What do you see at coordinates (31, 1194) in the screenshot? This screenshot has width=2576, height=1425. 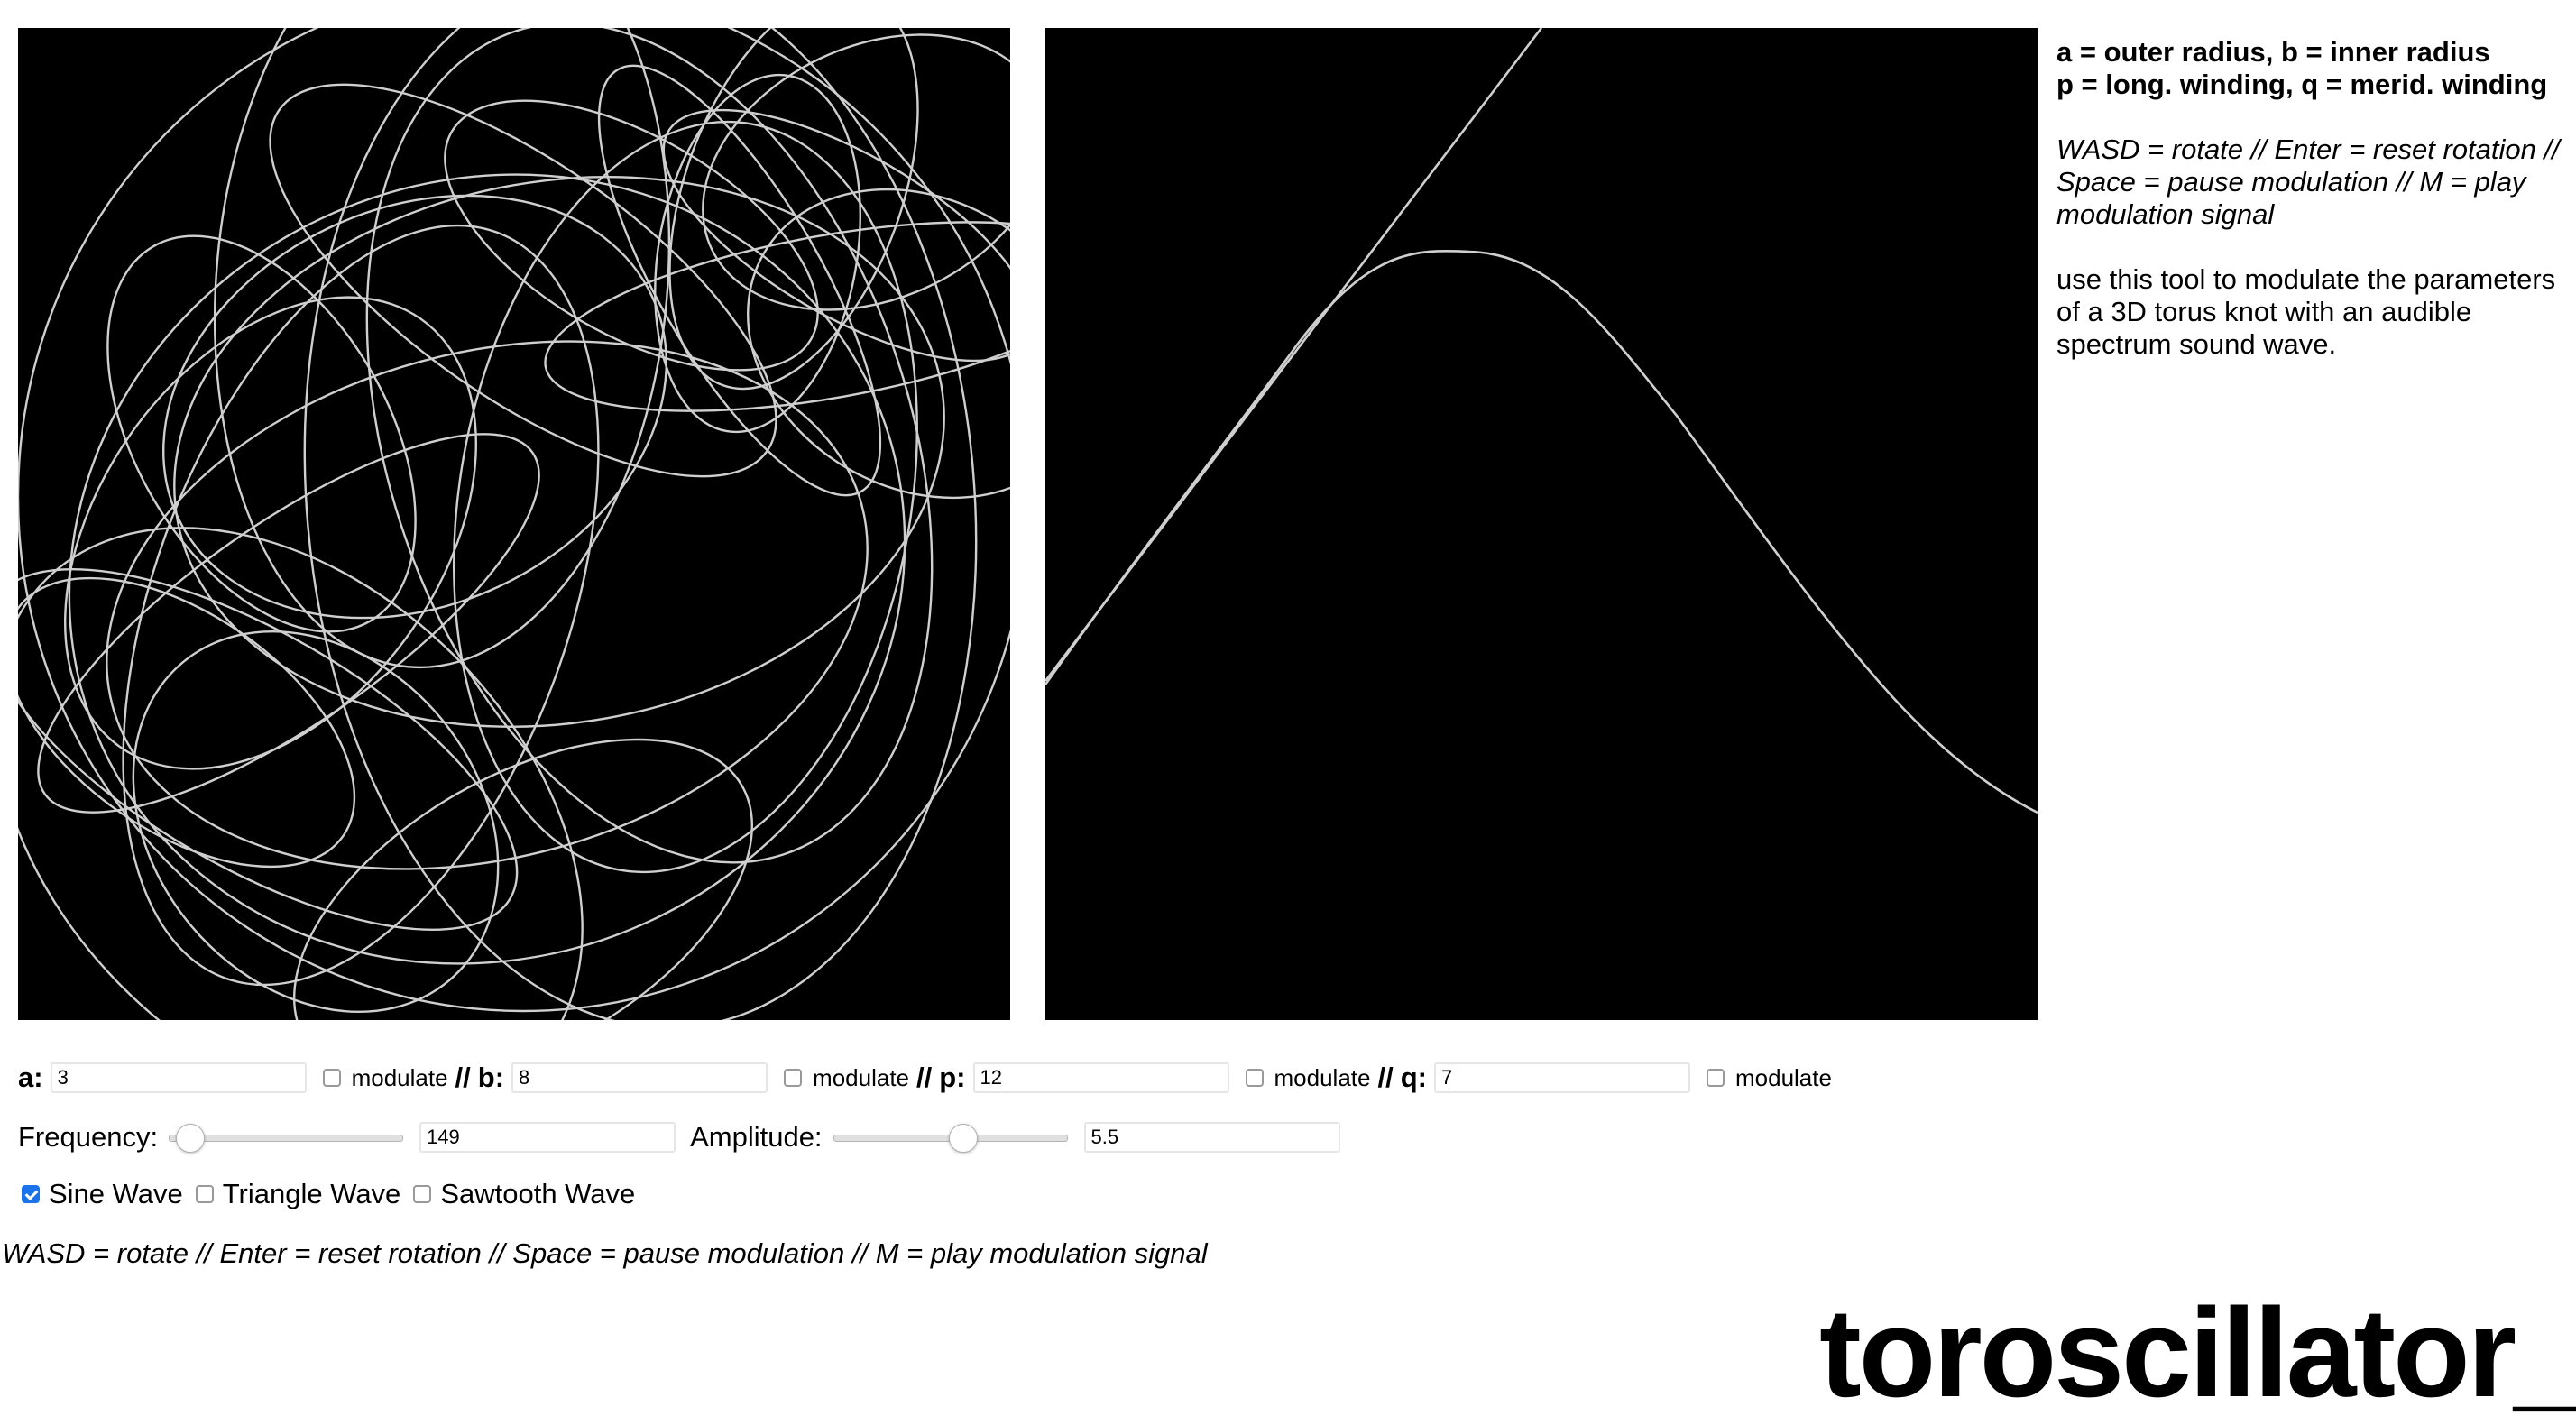 I see `sine-wave-checkbox` at bounding box center [31, 1194].